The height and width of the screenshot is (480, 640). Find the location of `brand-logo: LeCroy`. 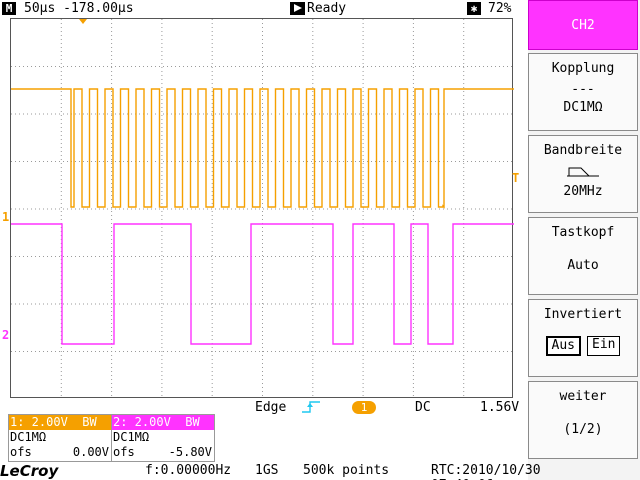

brand-logo: LeCroy is located at coordinates (29, 471).